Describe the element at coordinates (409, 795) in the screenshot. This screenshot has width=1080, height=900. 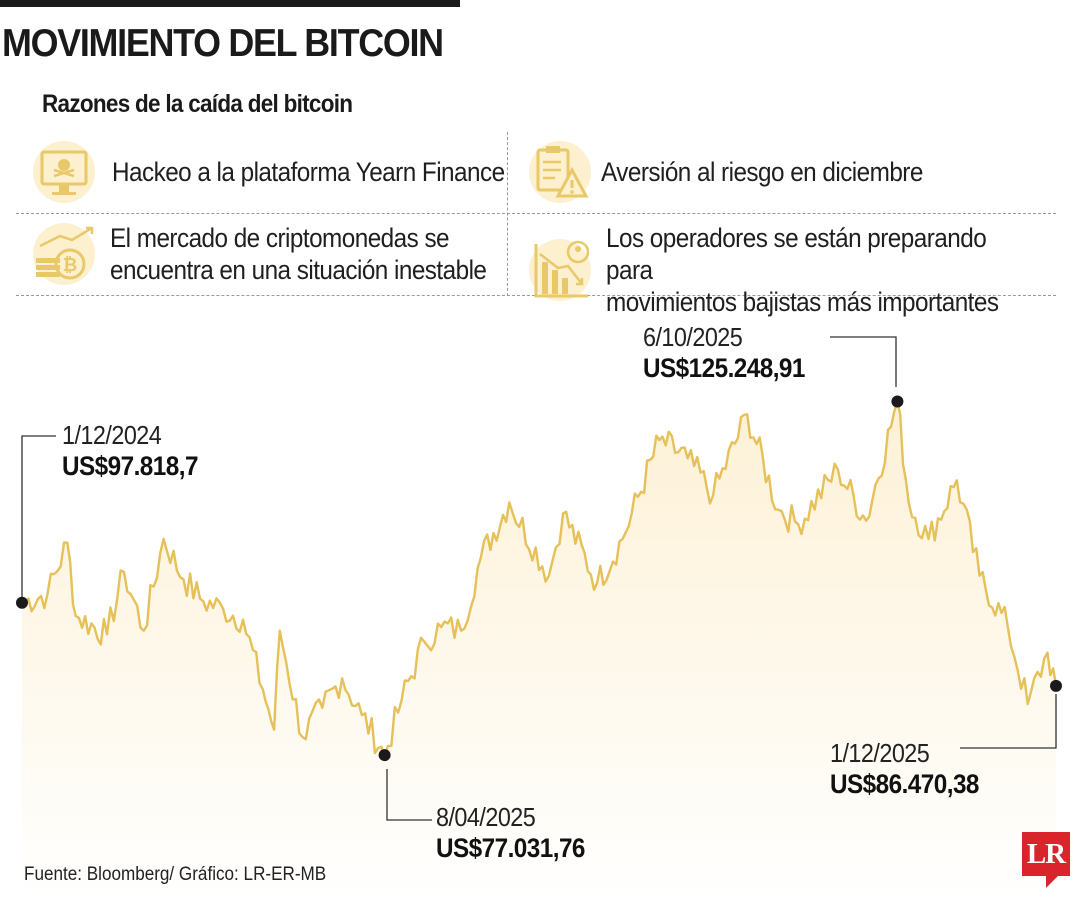
I see `leader-low` at that location.